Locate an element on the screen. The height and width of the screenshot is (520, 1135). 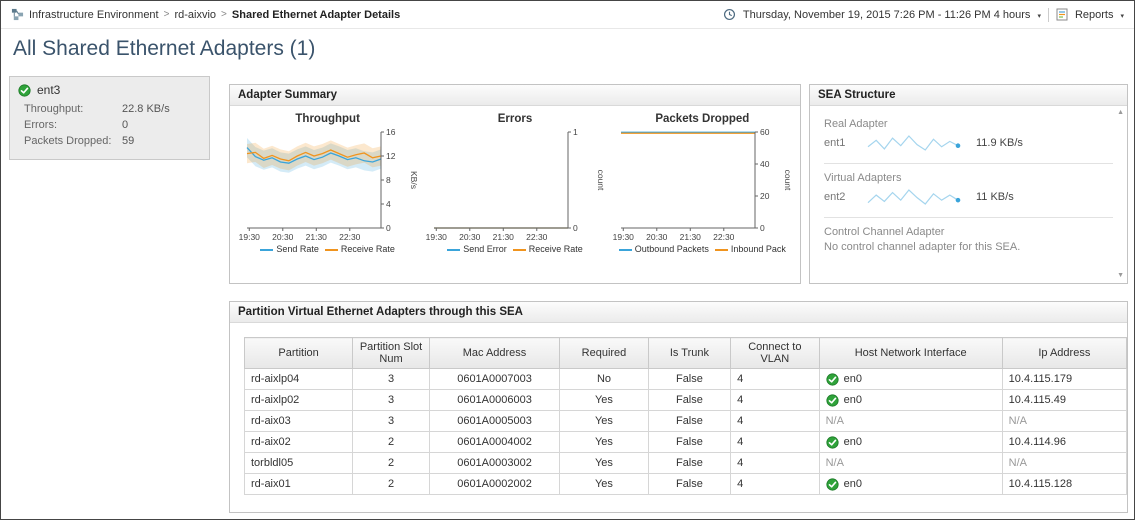
scroll-down-icon: ▼ is located at coordinates (1120, 275).